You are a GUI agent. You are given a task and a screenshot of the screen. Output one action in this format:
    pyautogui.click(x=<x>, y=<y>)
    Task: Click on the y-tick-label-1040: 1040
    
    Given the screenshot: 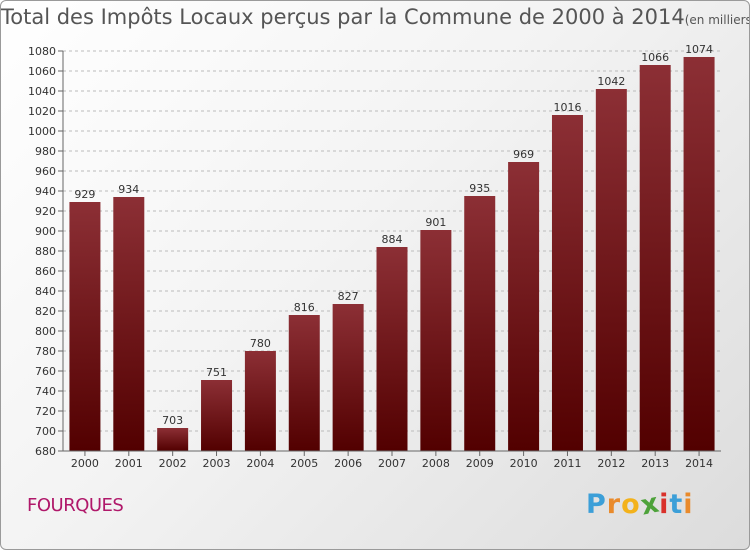 What is the action you would take?
    pyautogui.click(x=42, y=91)
    